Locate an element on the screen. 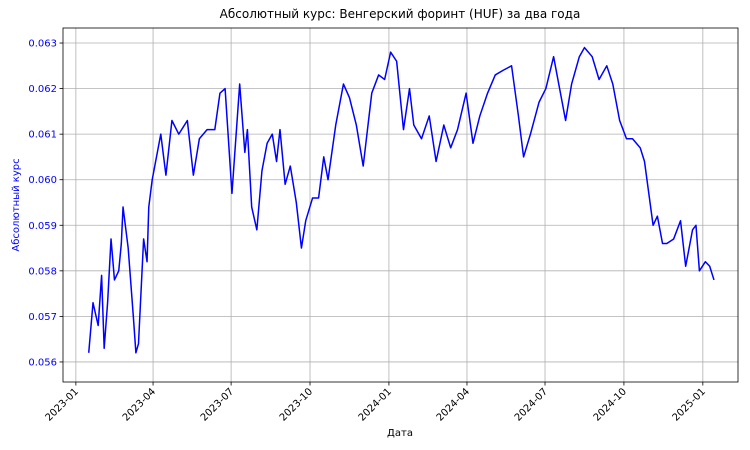 This screenshot has width=750, height=450. y-axis-label: Абсолютный курс is located at coordinates (16, 204).